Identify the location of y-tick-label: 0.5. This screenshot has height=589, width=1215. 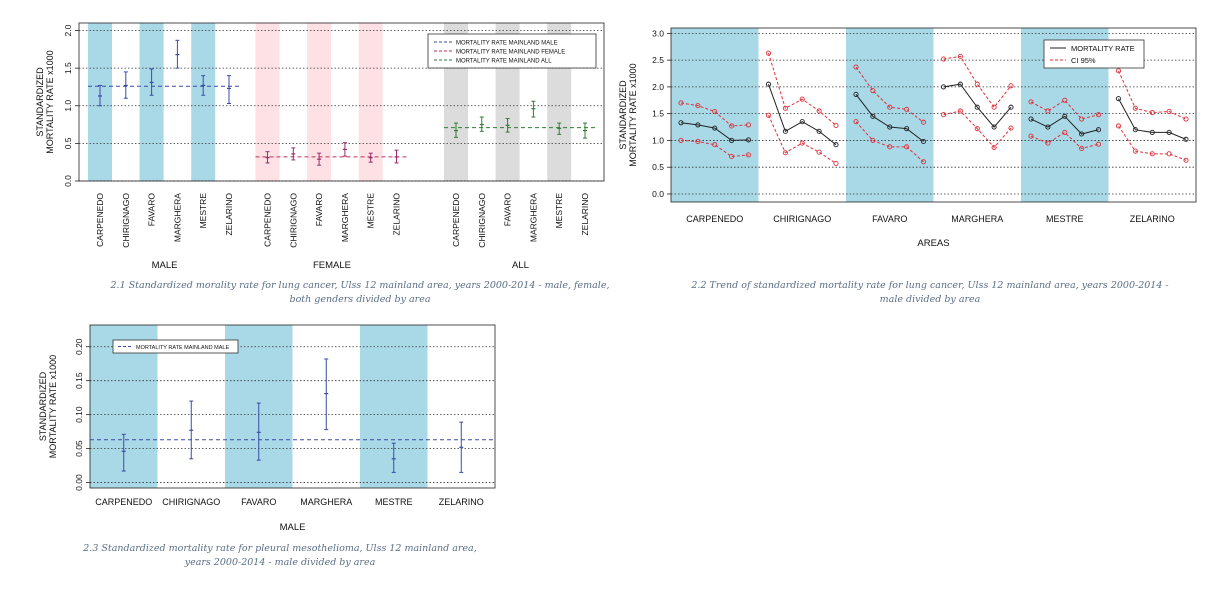
(68, 143).